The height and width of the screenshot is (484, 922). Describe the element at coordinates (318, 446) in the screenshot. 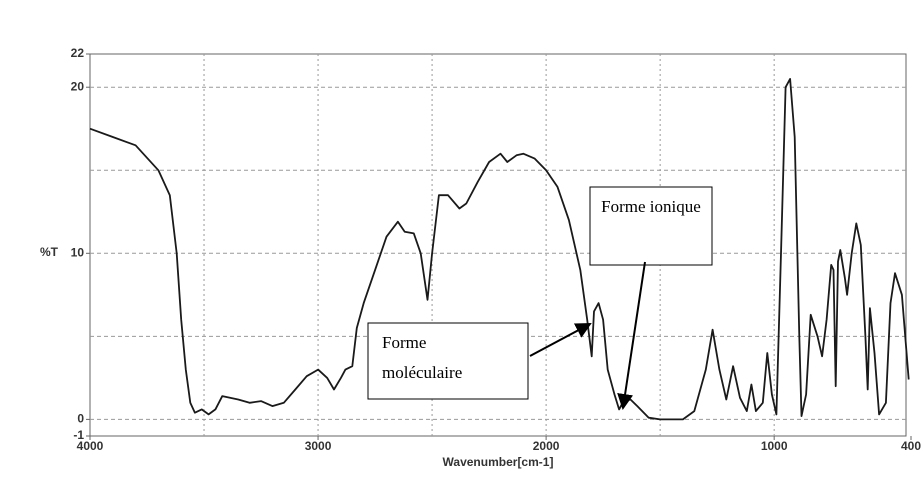

I see `x-tick-label: 3000` at that location.